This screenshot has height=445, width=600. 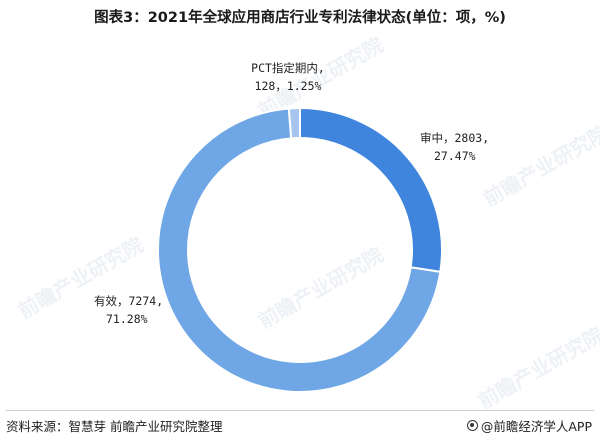 What do you see at coordinates (536, 426) in the screenshot?
I see `brand-text: @前瞻经济学人APP` at bounding box center [536, 426].